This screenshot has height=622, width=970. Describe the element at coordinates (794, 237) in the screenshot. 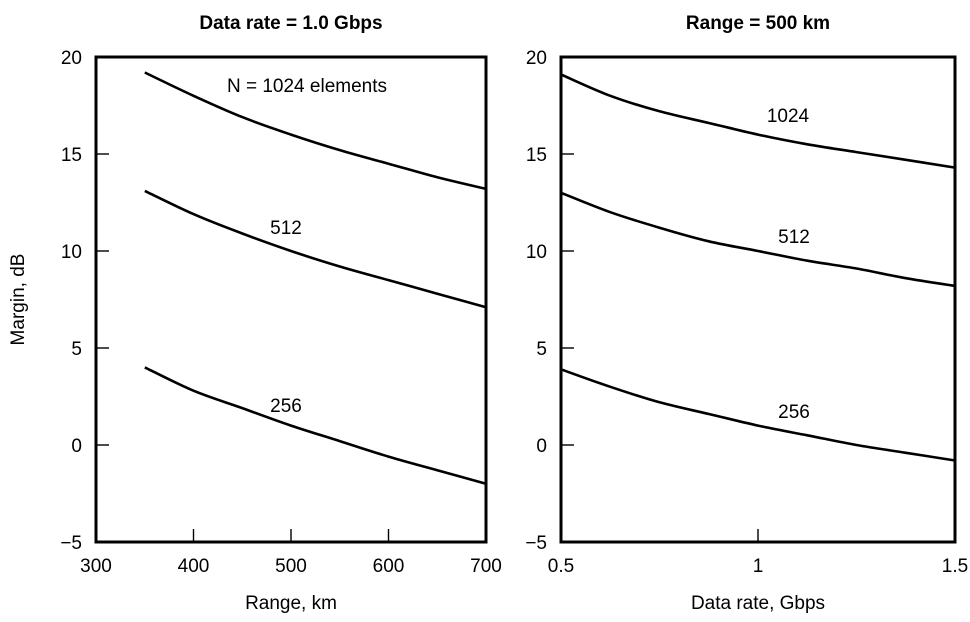

I see `right-curve-label-512: 512` at that location.